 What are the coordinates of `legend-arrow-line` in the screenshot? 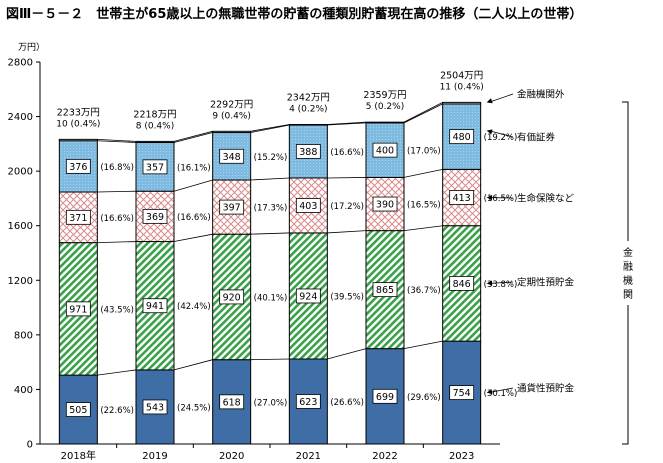 It's located at (501, 390).